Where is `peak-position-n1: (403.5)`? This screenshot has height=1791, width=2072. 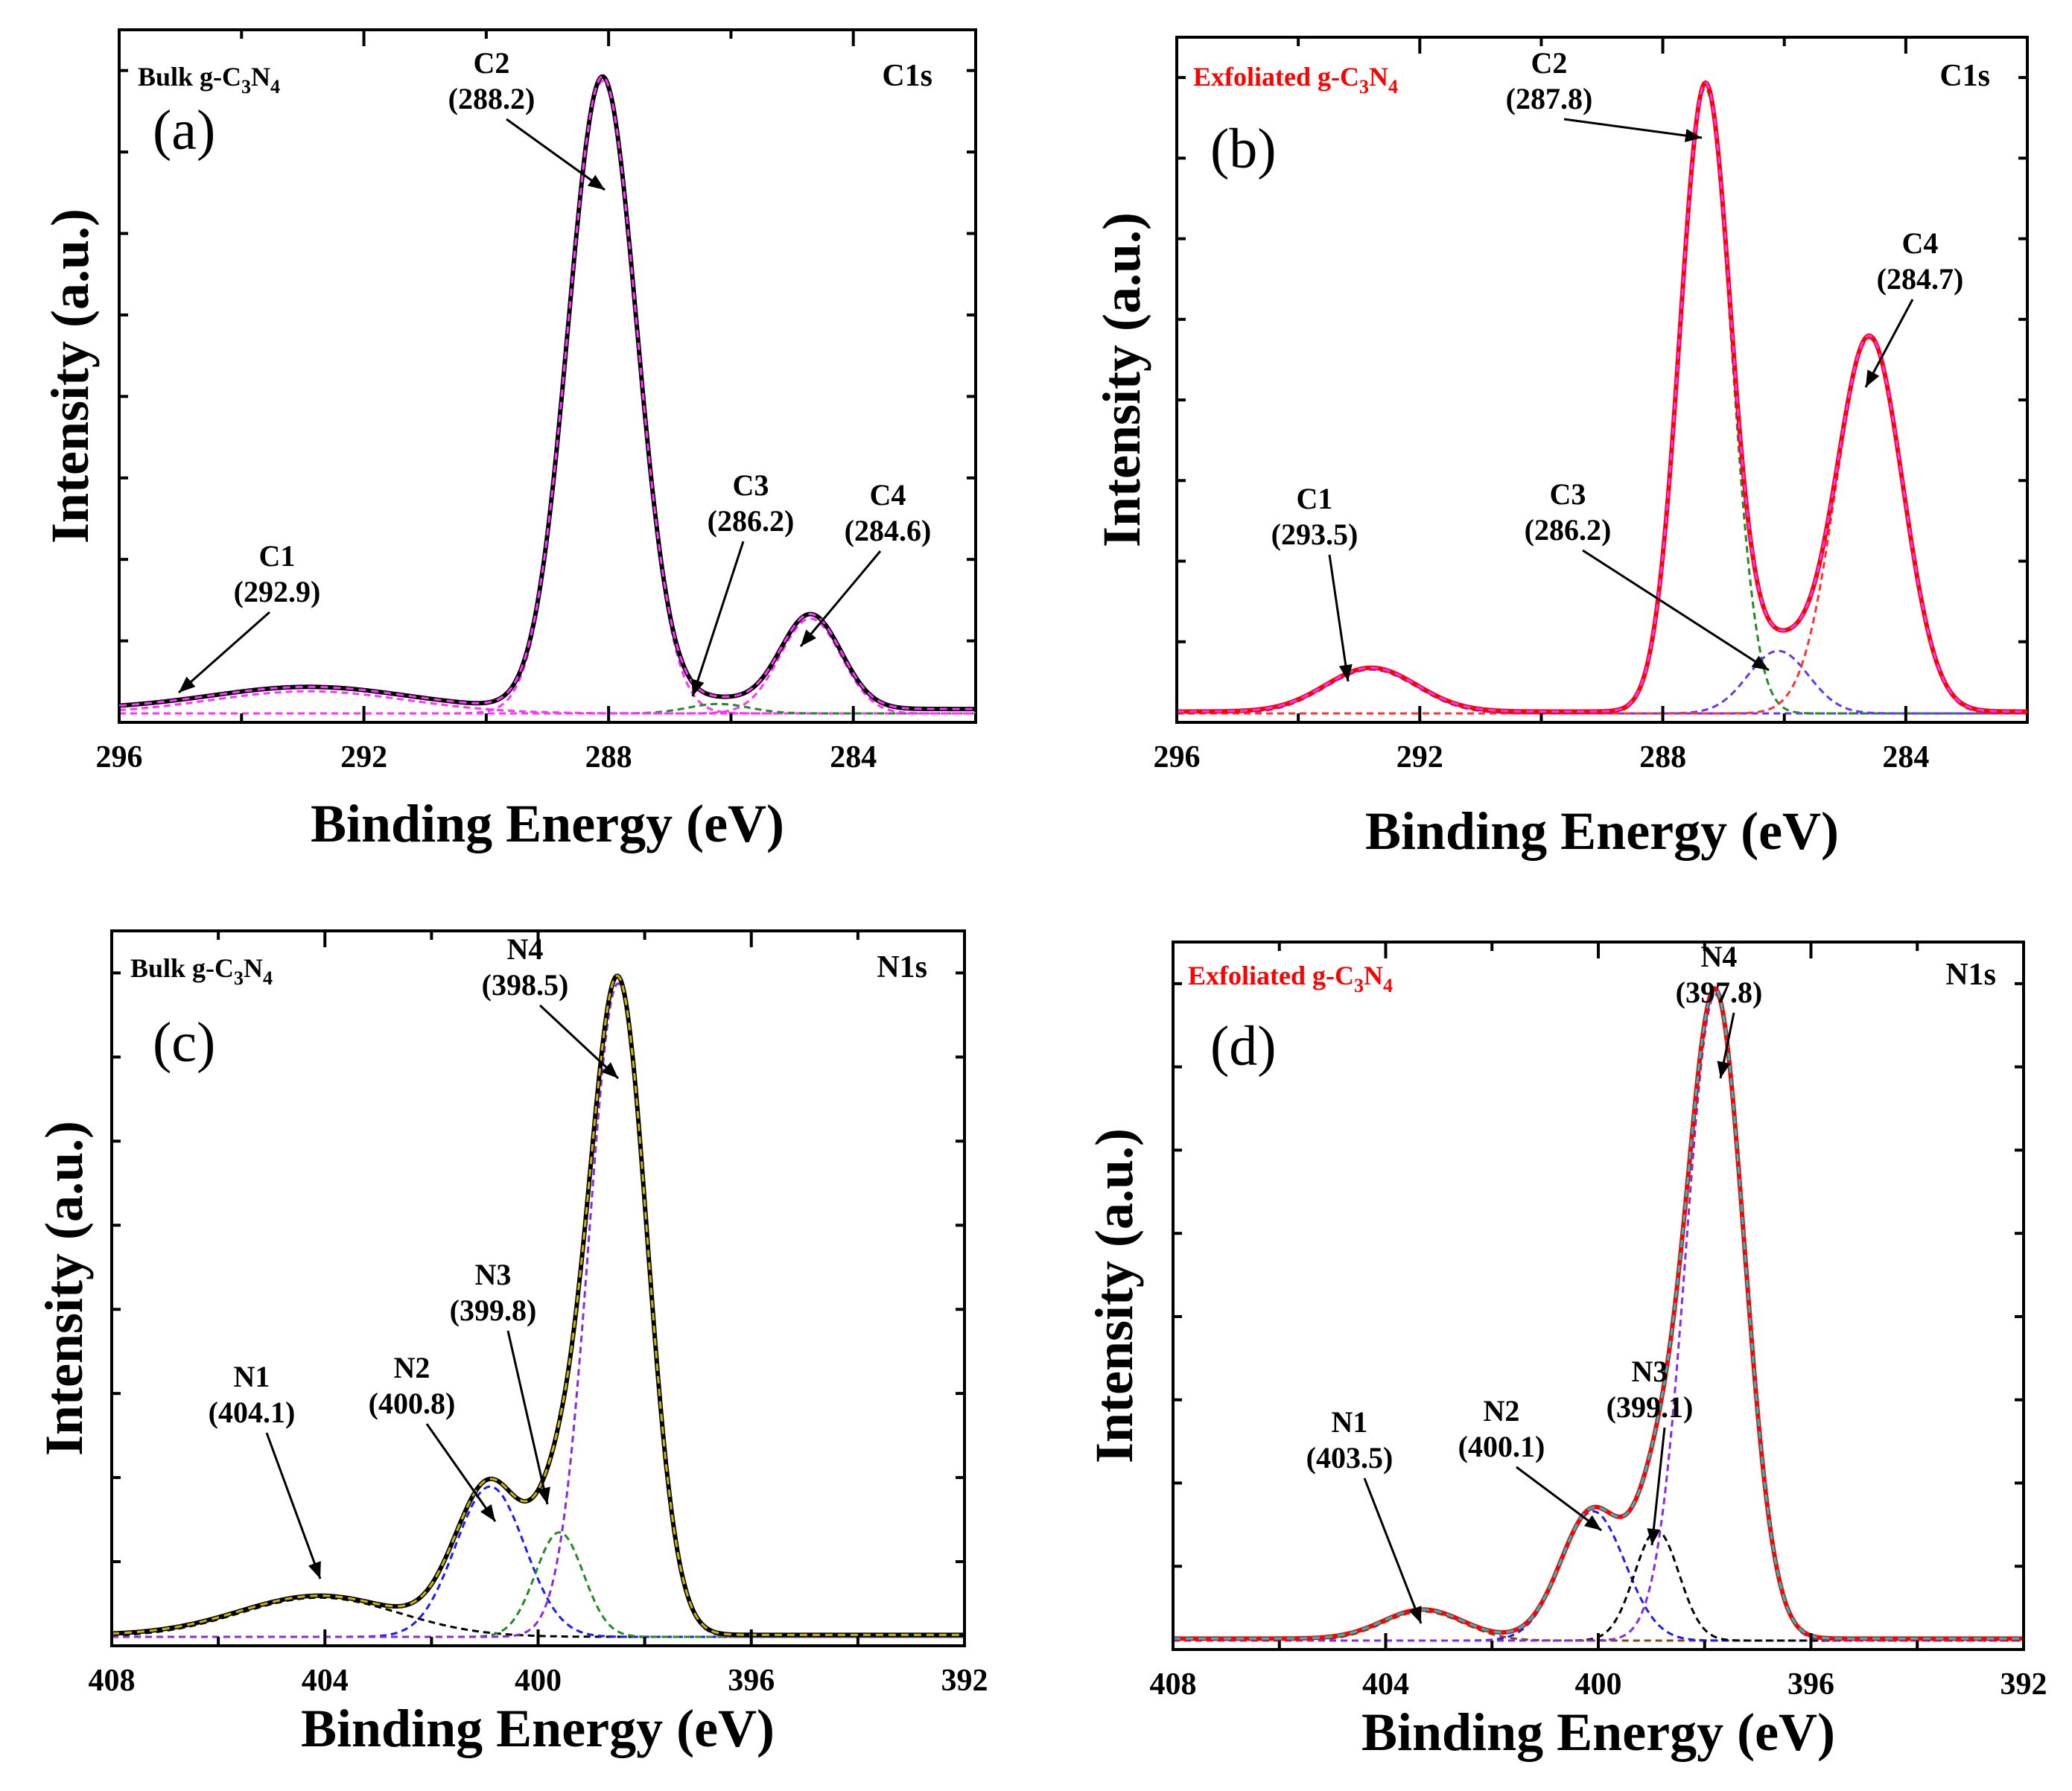
peak-position-n1: (403.5) is located at coordinates (1349, 1458).